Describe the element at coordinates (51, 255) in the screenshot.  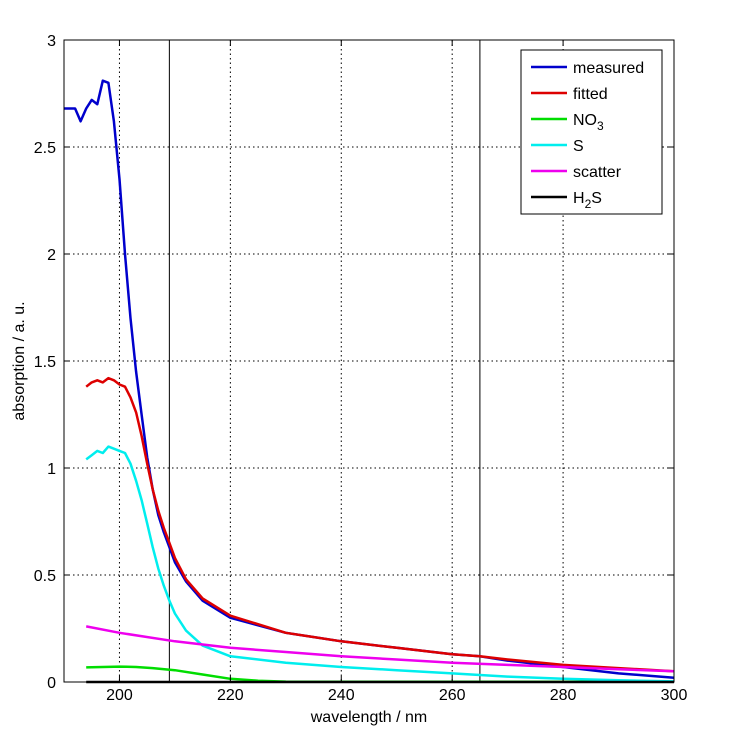
I see `y-tick-label: 2` at that location.